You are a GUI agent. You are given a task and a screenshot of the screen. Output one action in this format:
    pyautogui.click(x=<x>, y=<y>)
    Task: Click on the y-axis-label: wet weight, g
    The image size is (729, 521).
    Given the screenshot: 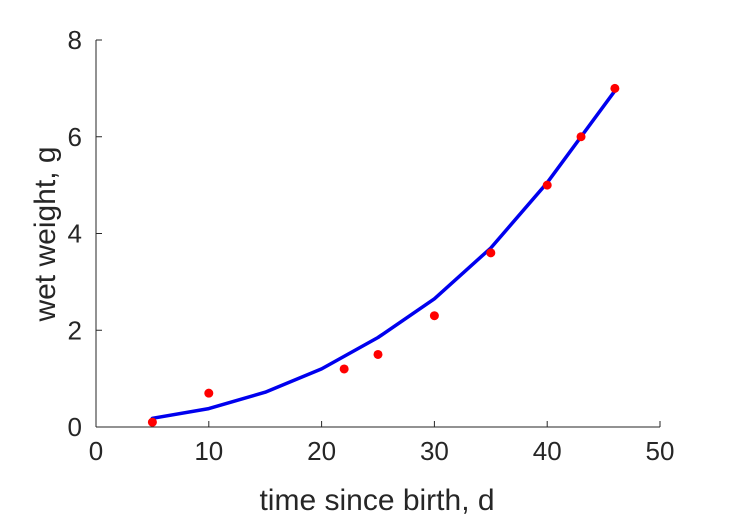 What is the action you would take?
    pyautogui.click(x=45, y=234)
    